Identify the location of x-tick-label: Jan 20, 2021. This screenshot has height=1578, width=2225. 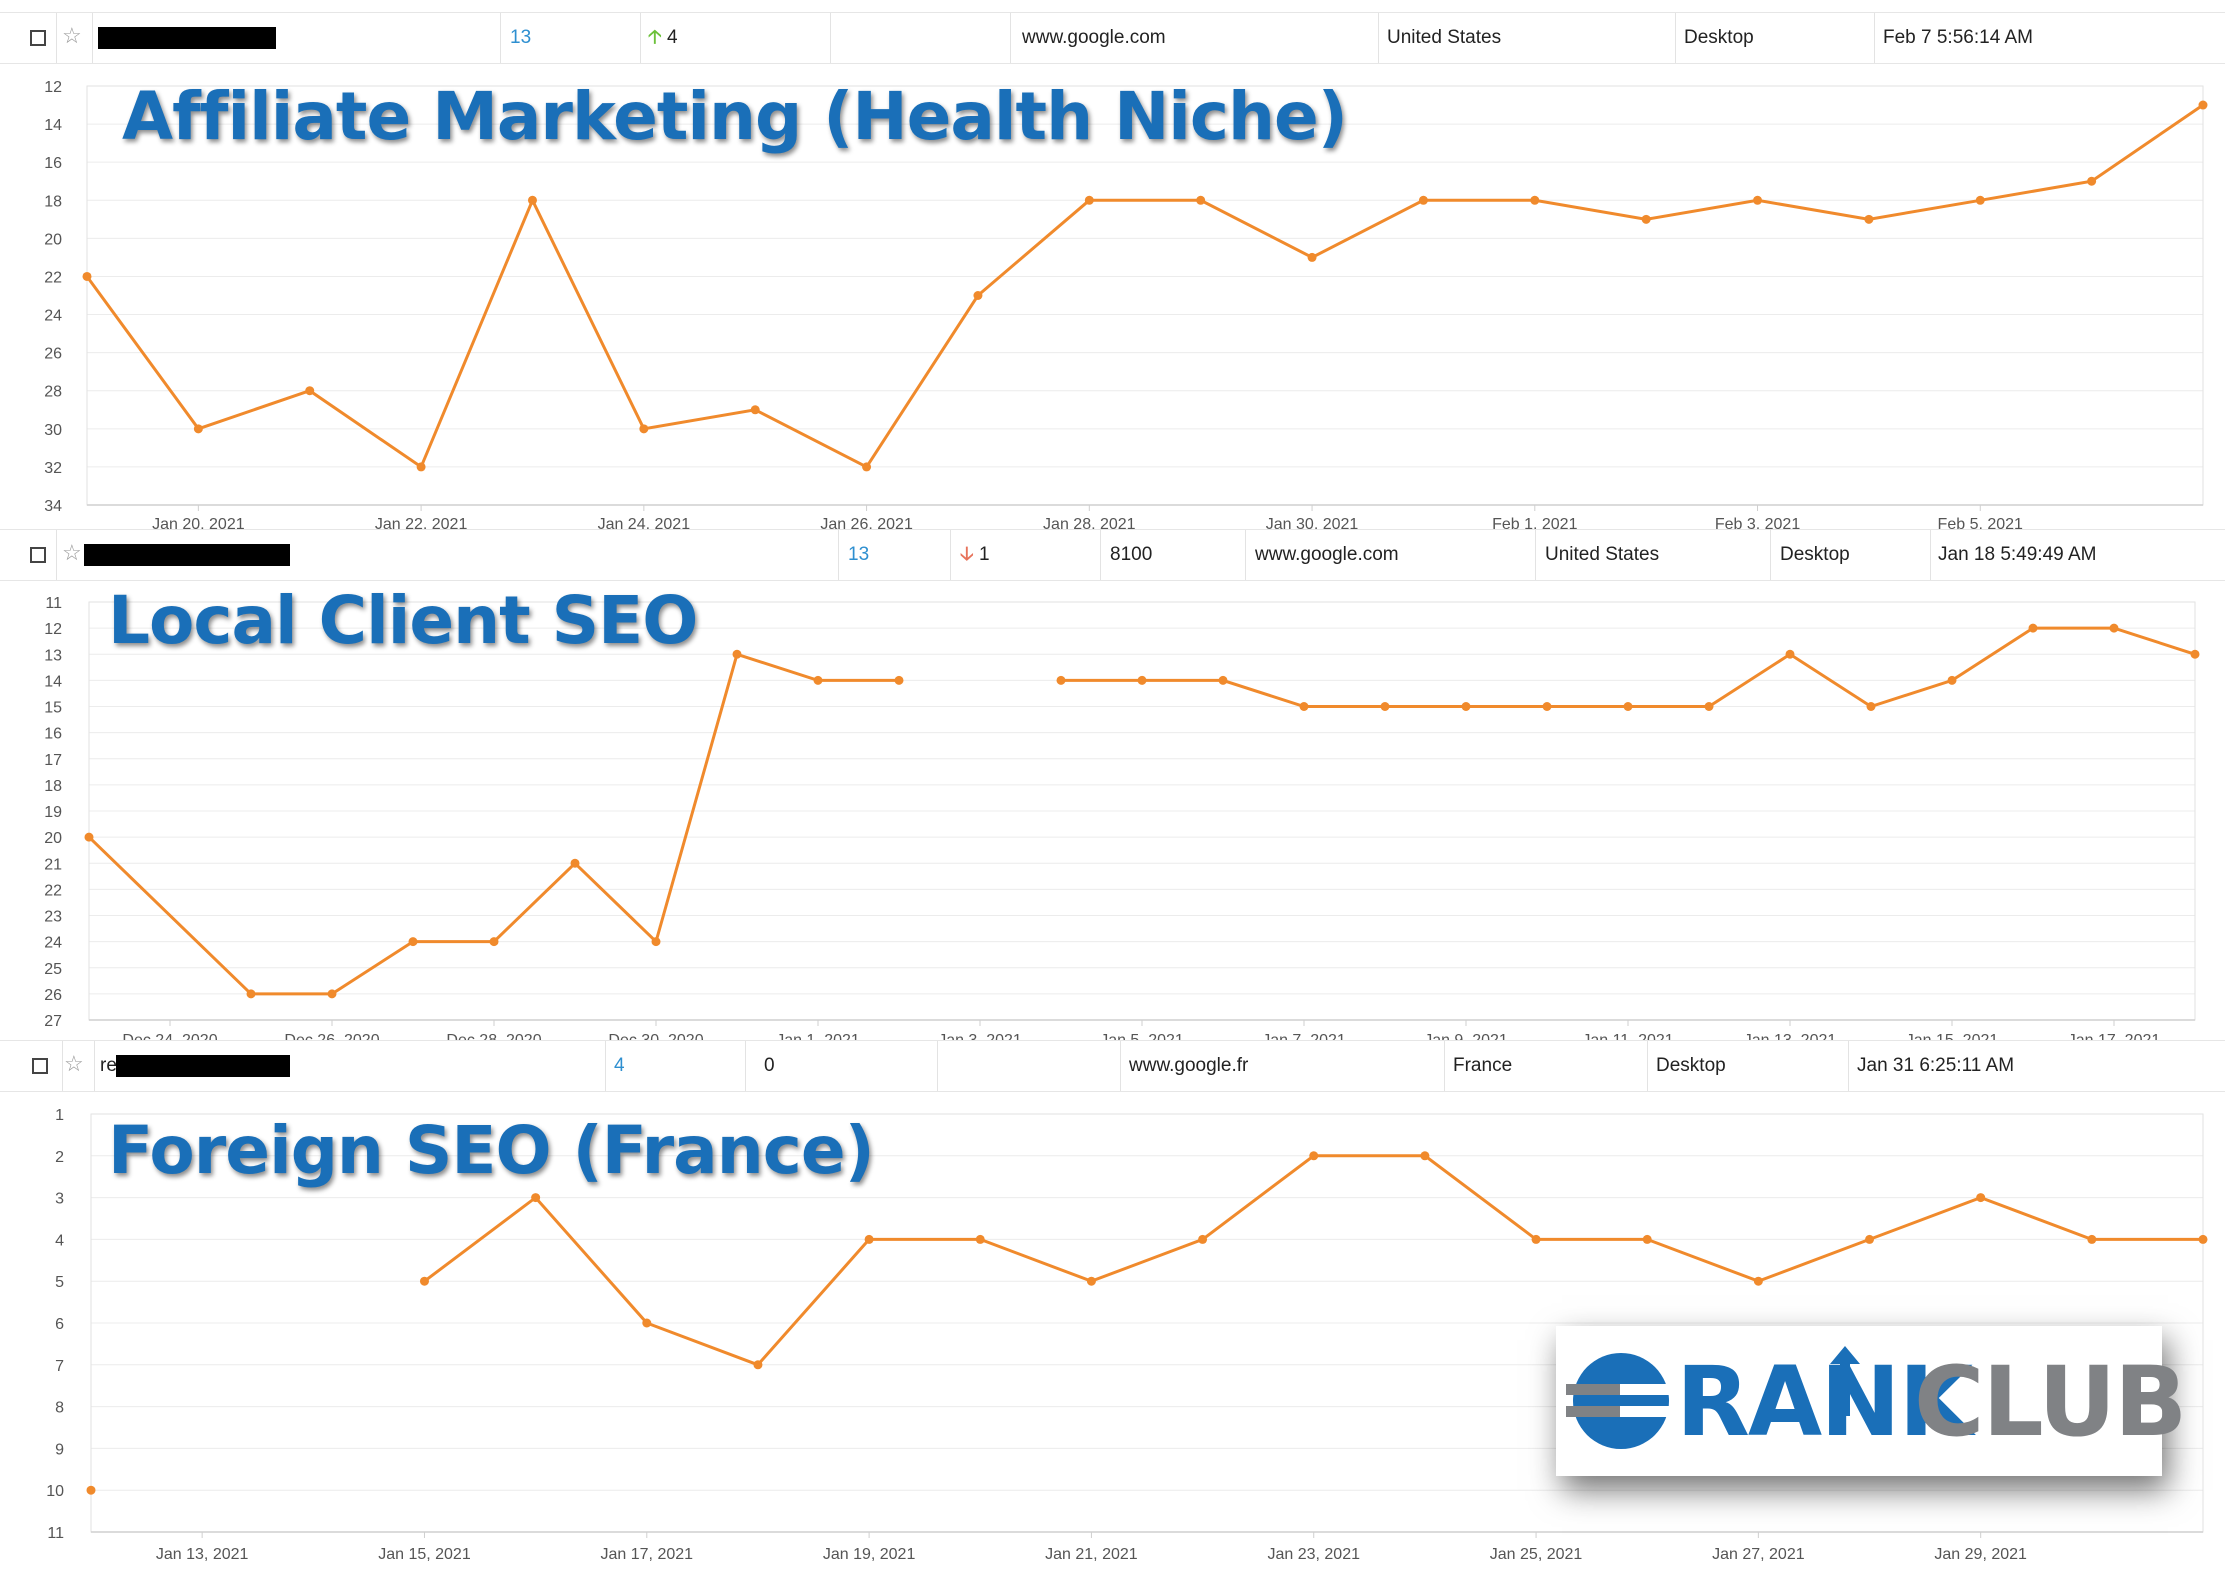
(198, 524).